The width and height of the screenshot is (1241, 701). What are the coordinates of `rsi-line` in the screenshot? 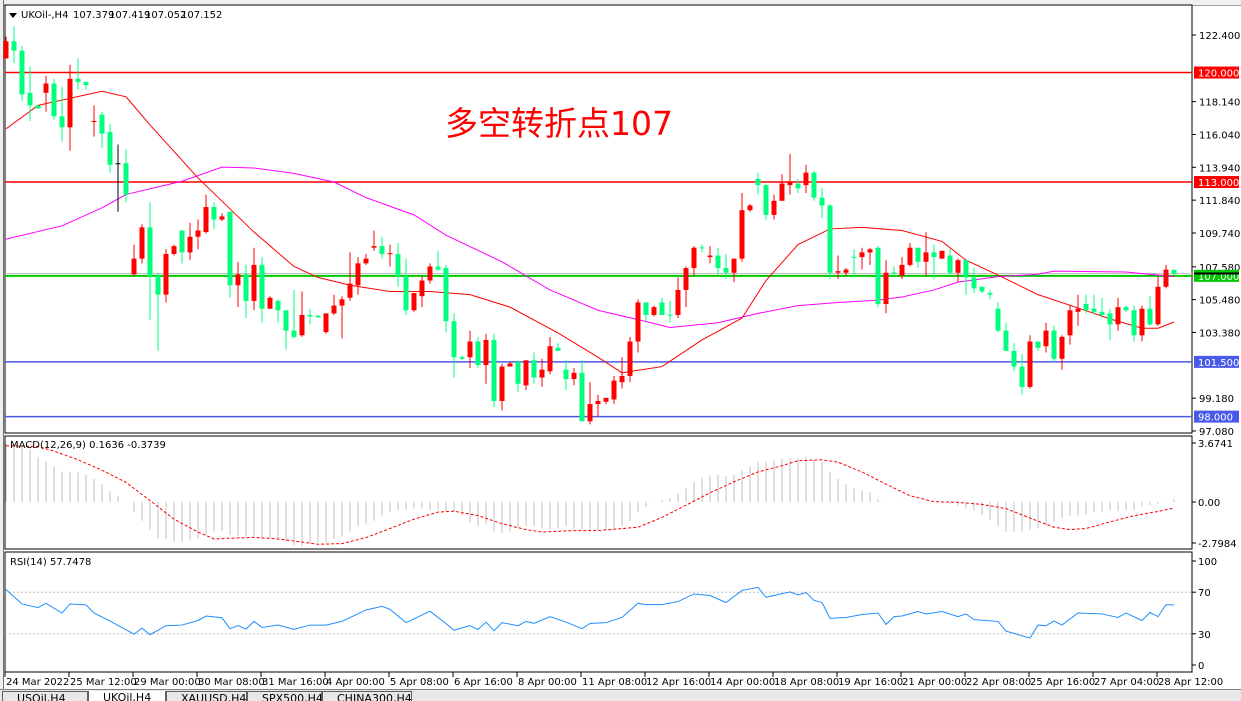 It's located at (590, 612).